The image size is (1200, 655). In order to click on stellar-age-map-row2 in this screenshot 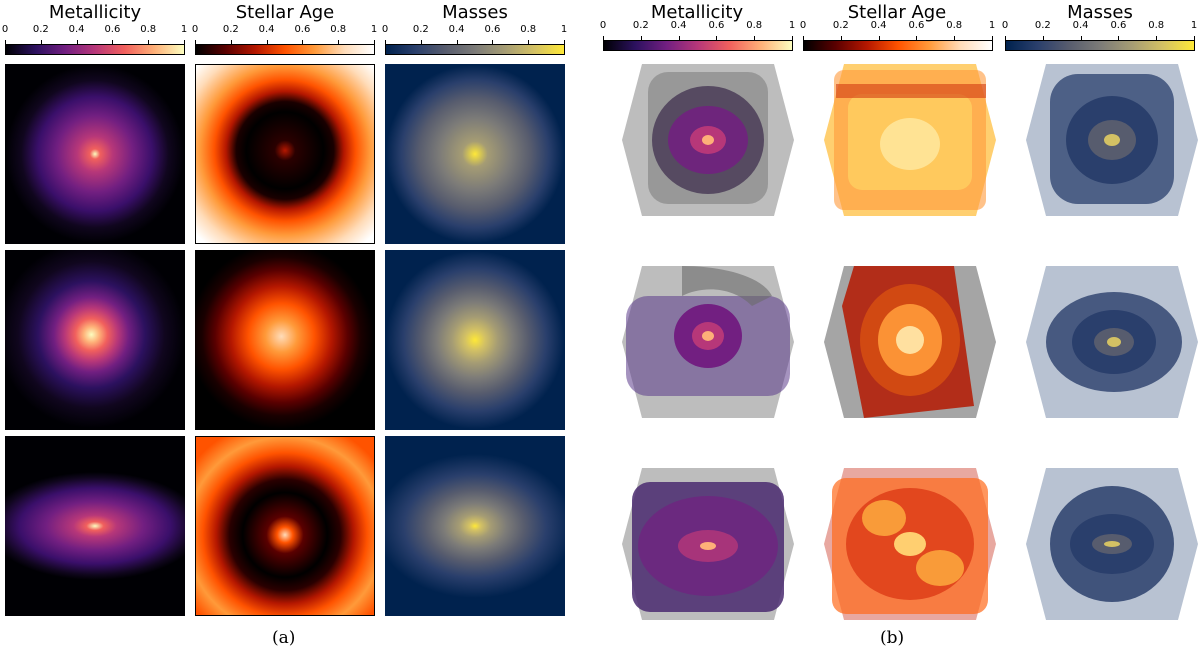, I will do `click(285, 340)`.